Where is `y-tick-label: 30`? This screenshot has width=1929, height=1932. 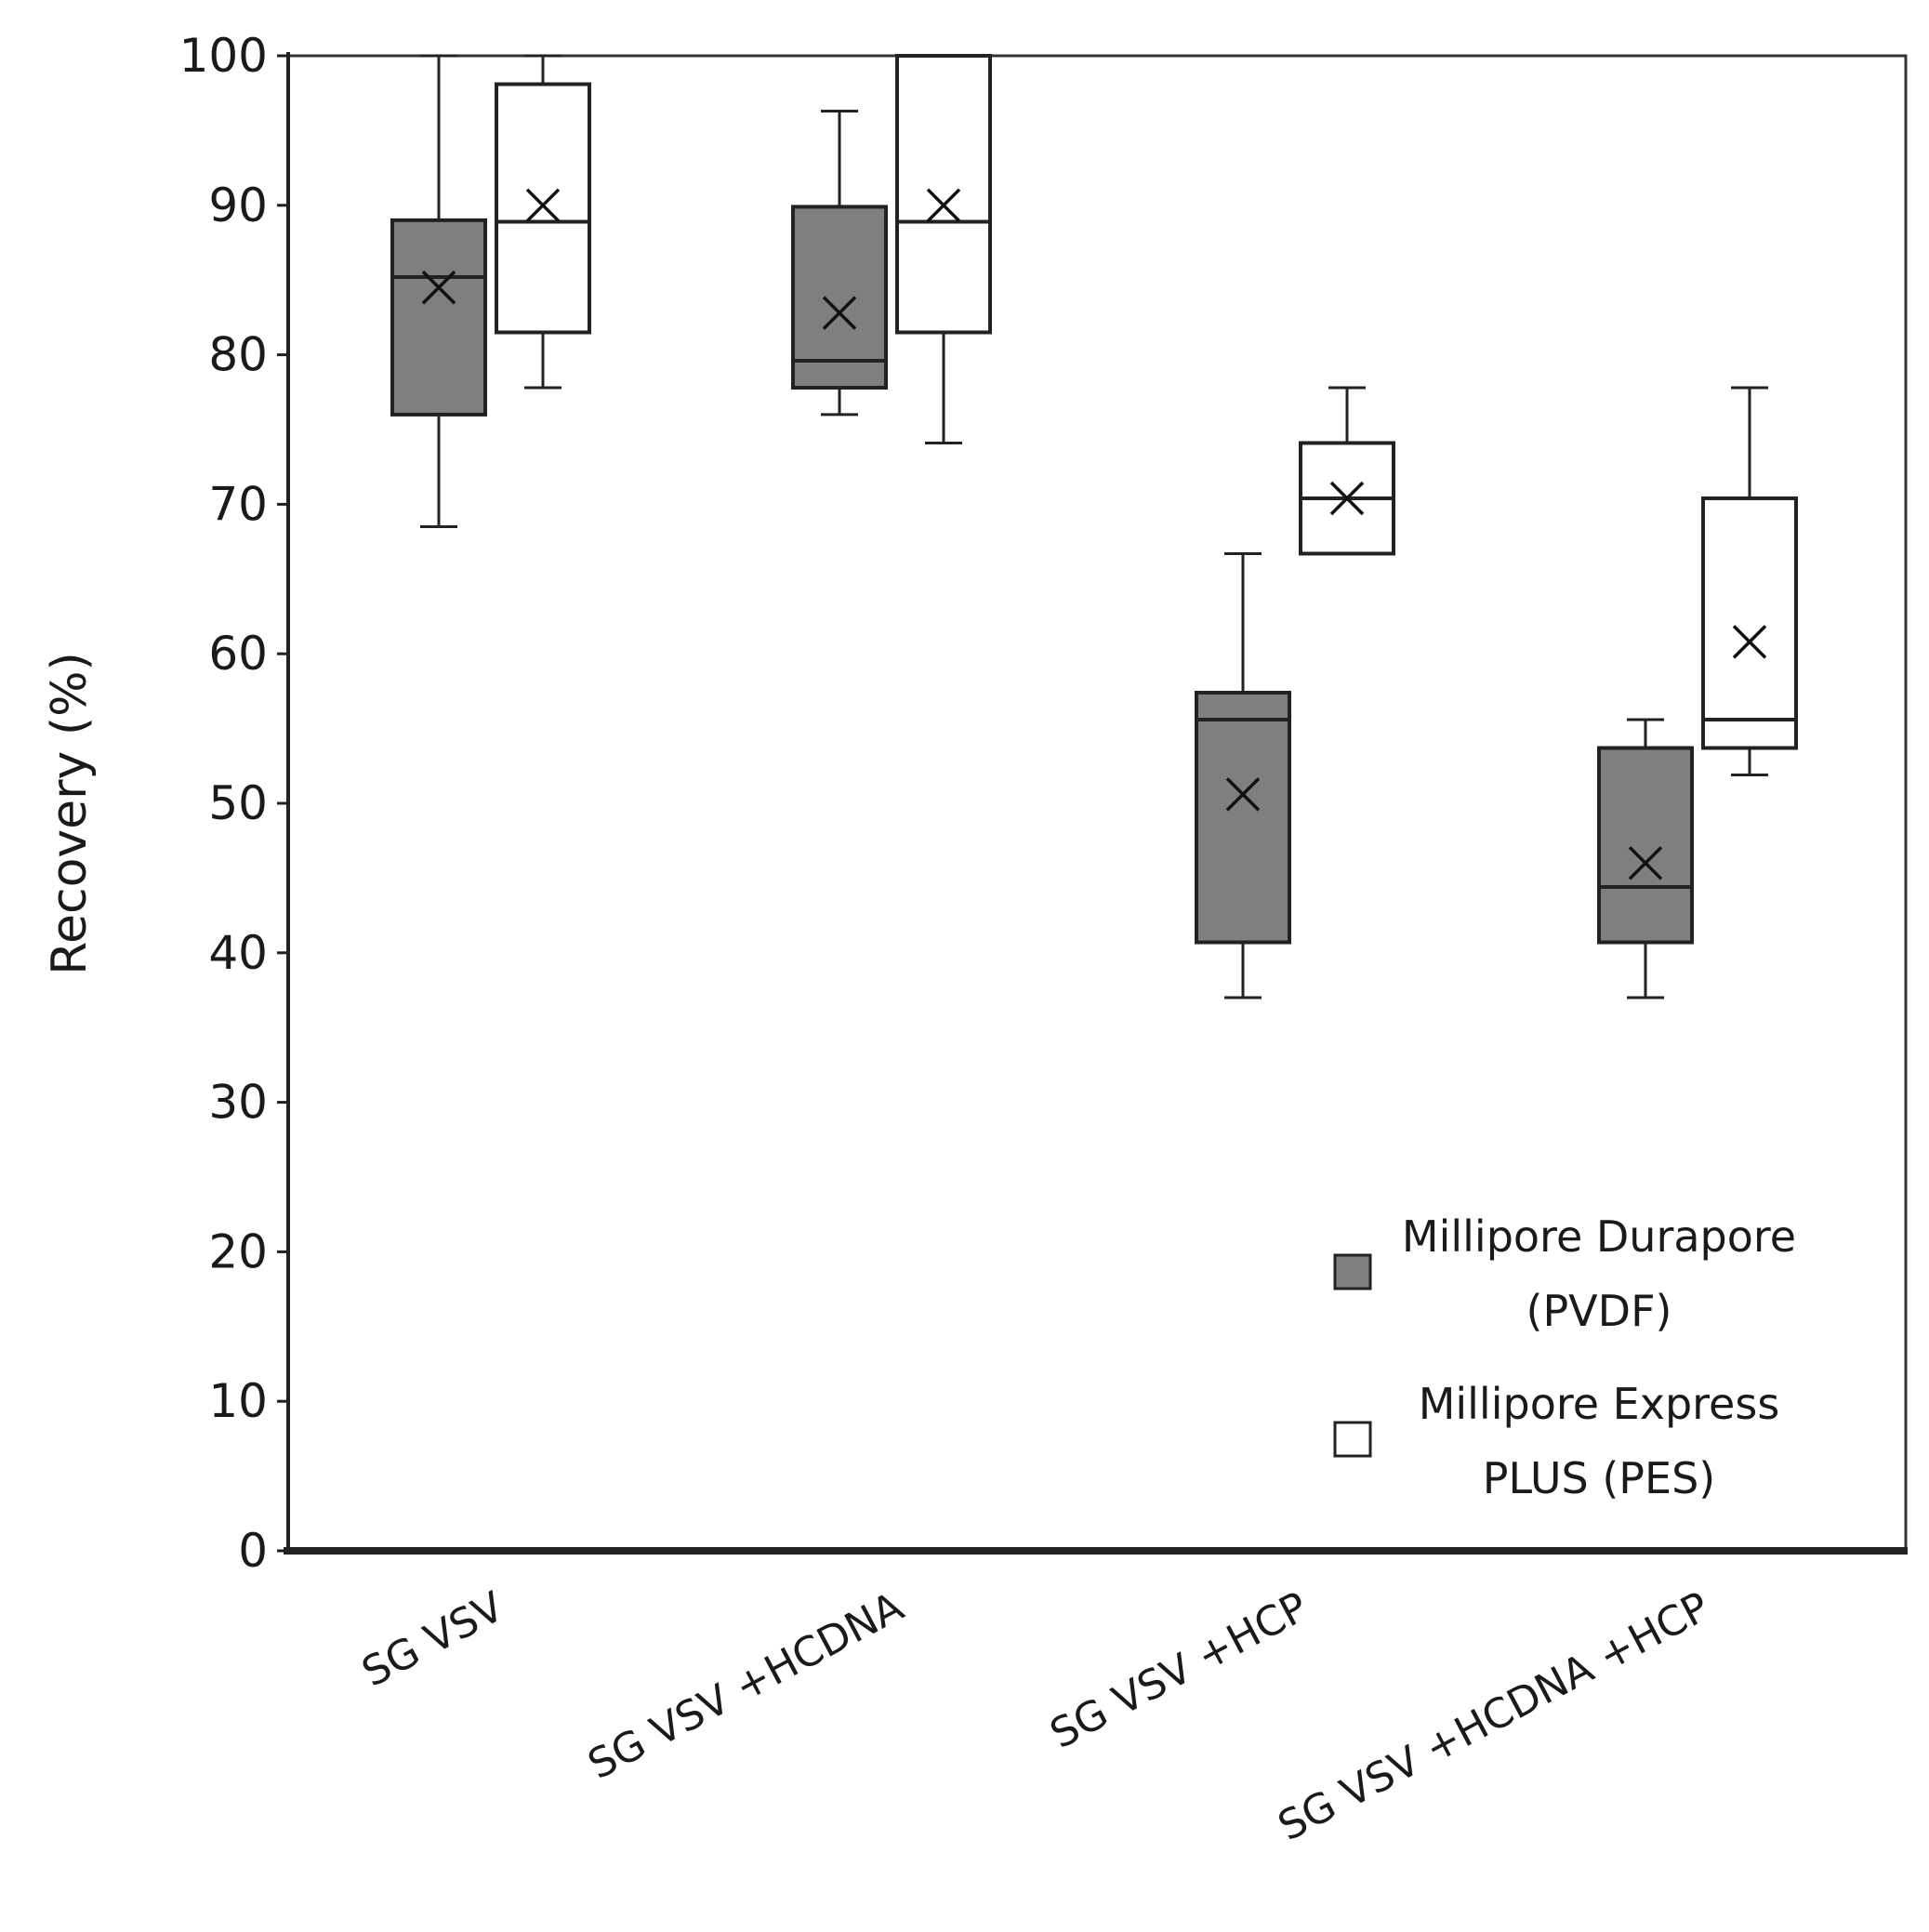
y-tick-label: 30 is located at coordinates (238, 1103).